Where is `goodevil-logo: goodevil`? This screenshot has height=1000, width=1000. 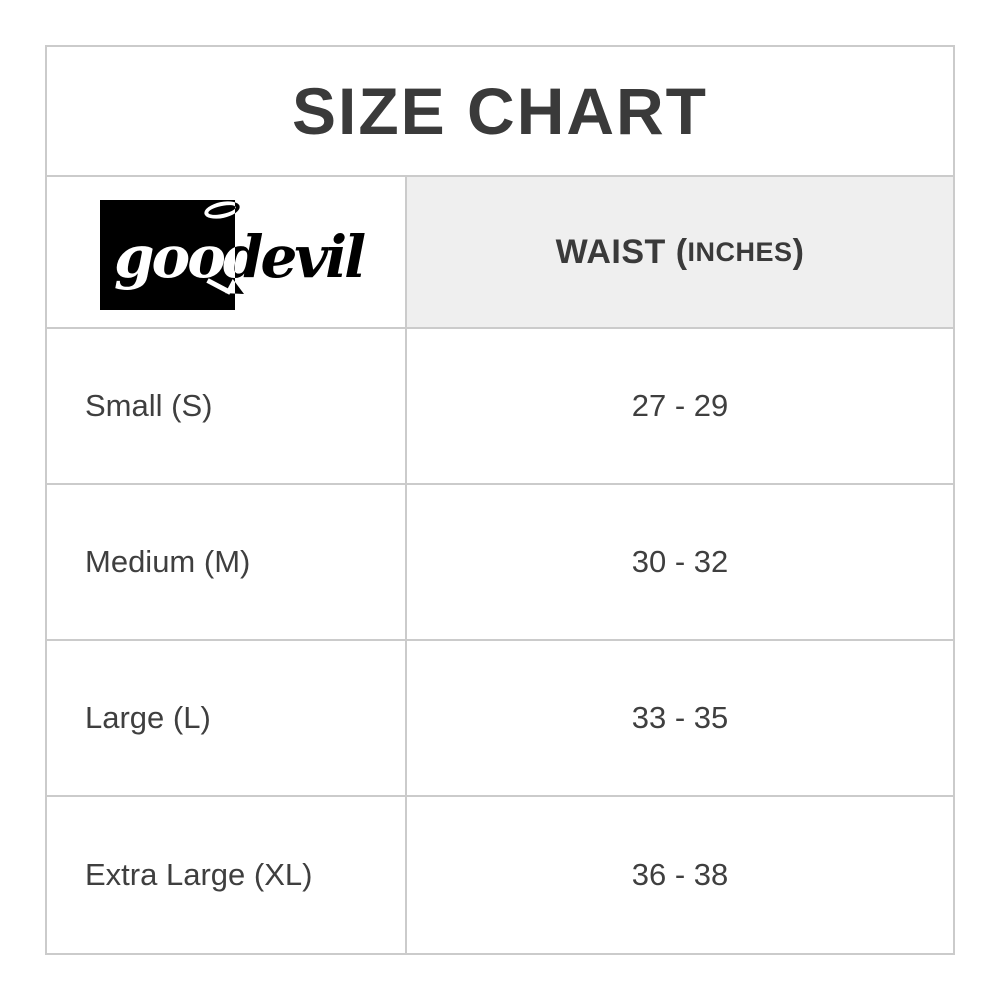 goodevil-logo: goodevil is located at coordinates (233, 255).